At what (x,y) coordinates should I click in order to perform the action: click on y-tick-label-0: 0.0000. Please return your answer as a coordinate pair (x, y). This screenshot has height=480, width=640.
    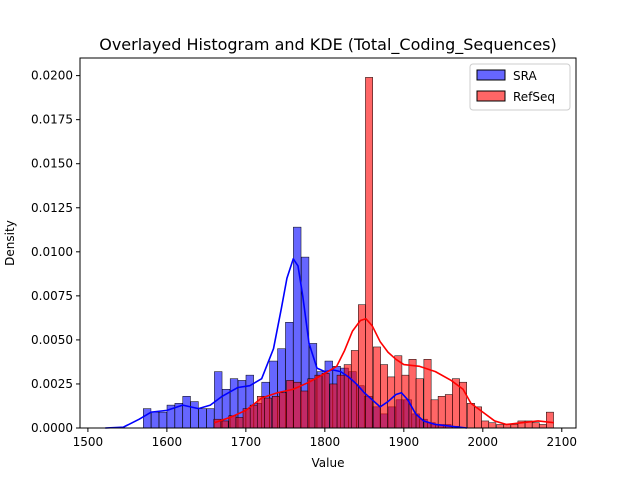
    Looking at the image, I should click on (52, 428).